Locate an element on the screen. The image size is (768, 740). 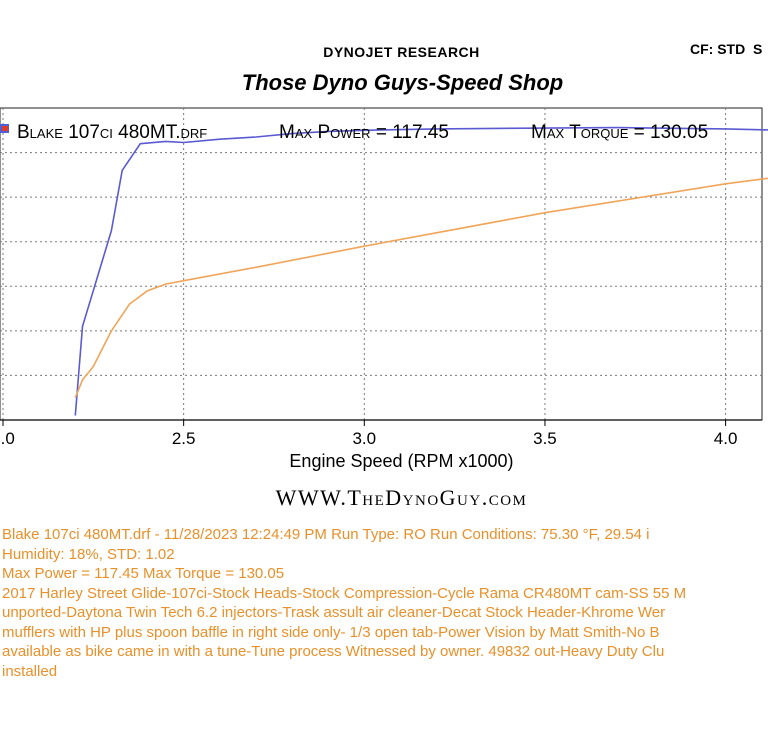
x-tick-labels: 2.02.53.03.54.04.55.05.56.0 is located at coordinates (369, 434).